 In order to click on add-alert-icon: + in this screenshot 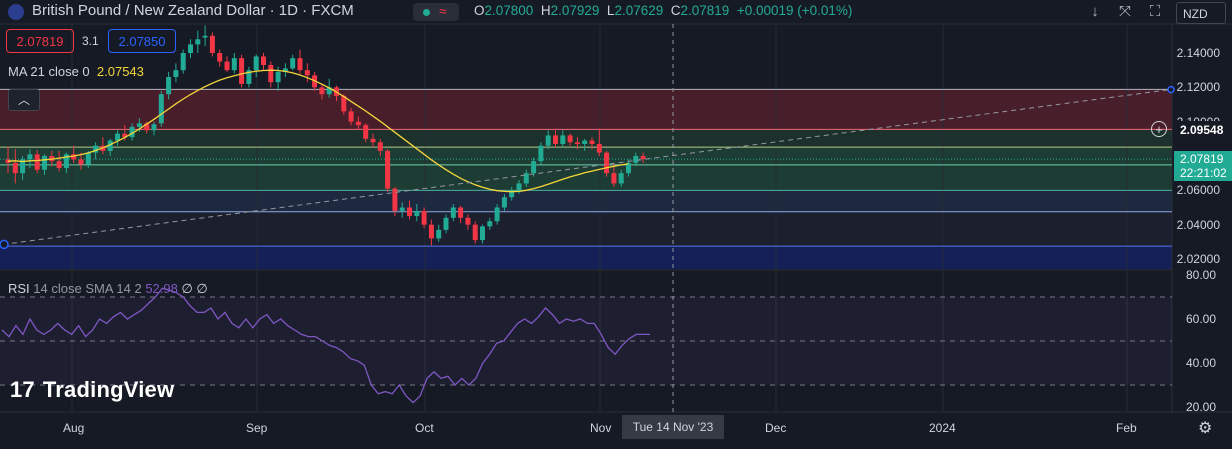, I will do `click(1159, 129)`.